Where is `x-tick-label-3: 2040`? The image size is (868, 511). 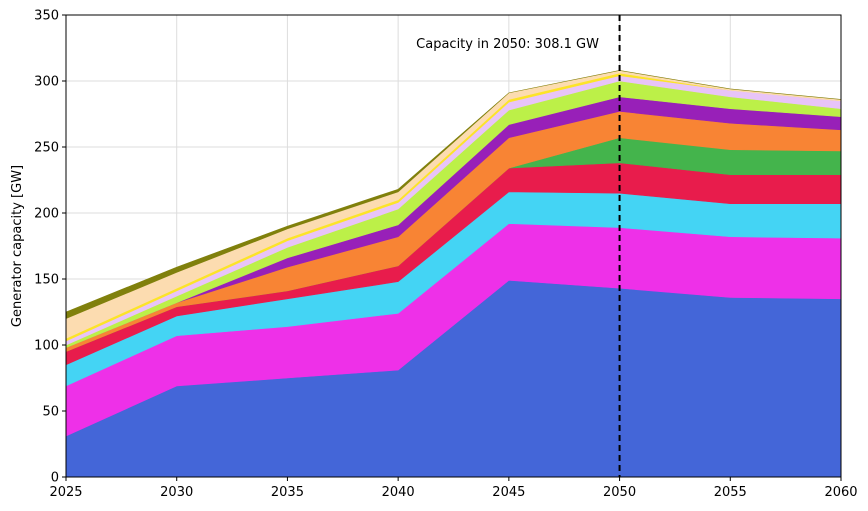 x-tick-label-3: 2040 is located at coordinates (398, 492).